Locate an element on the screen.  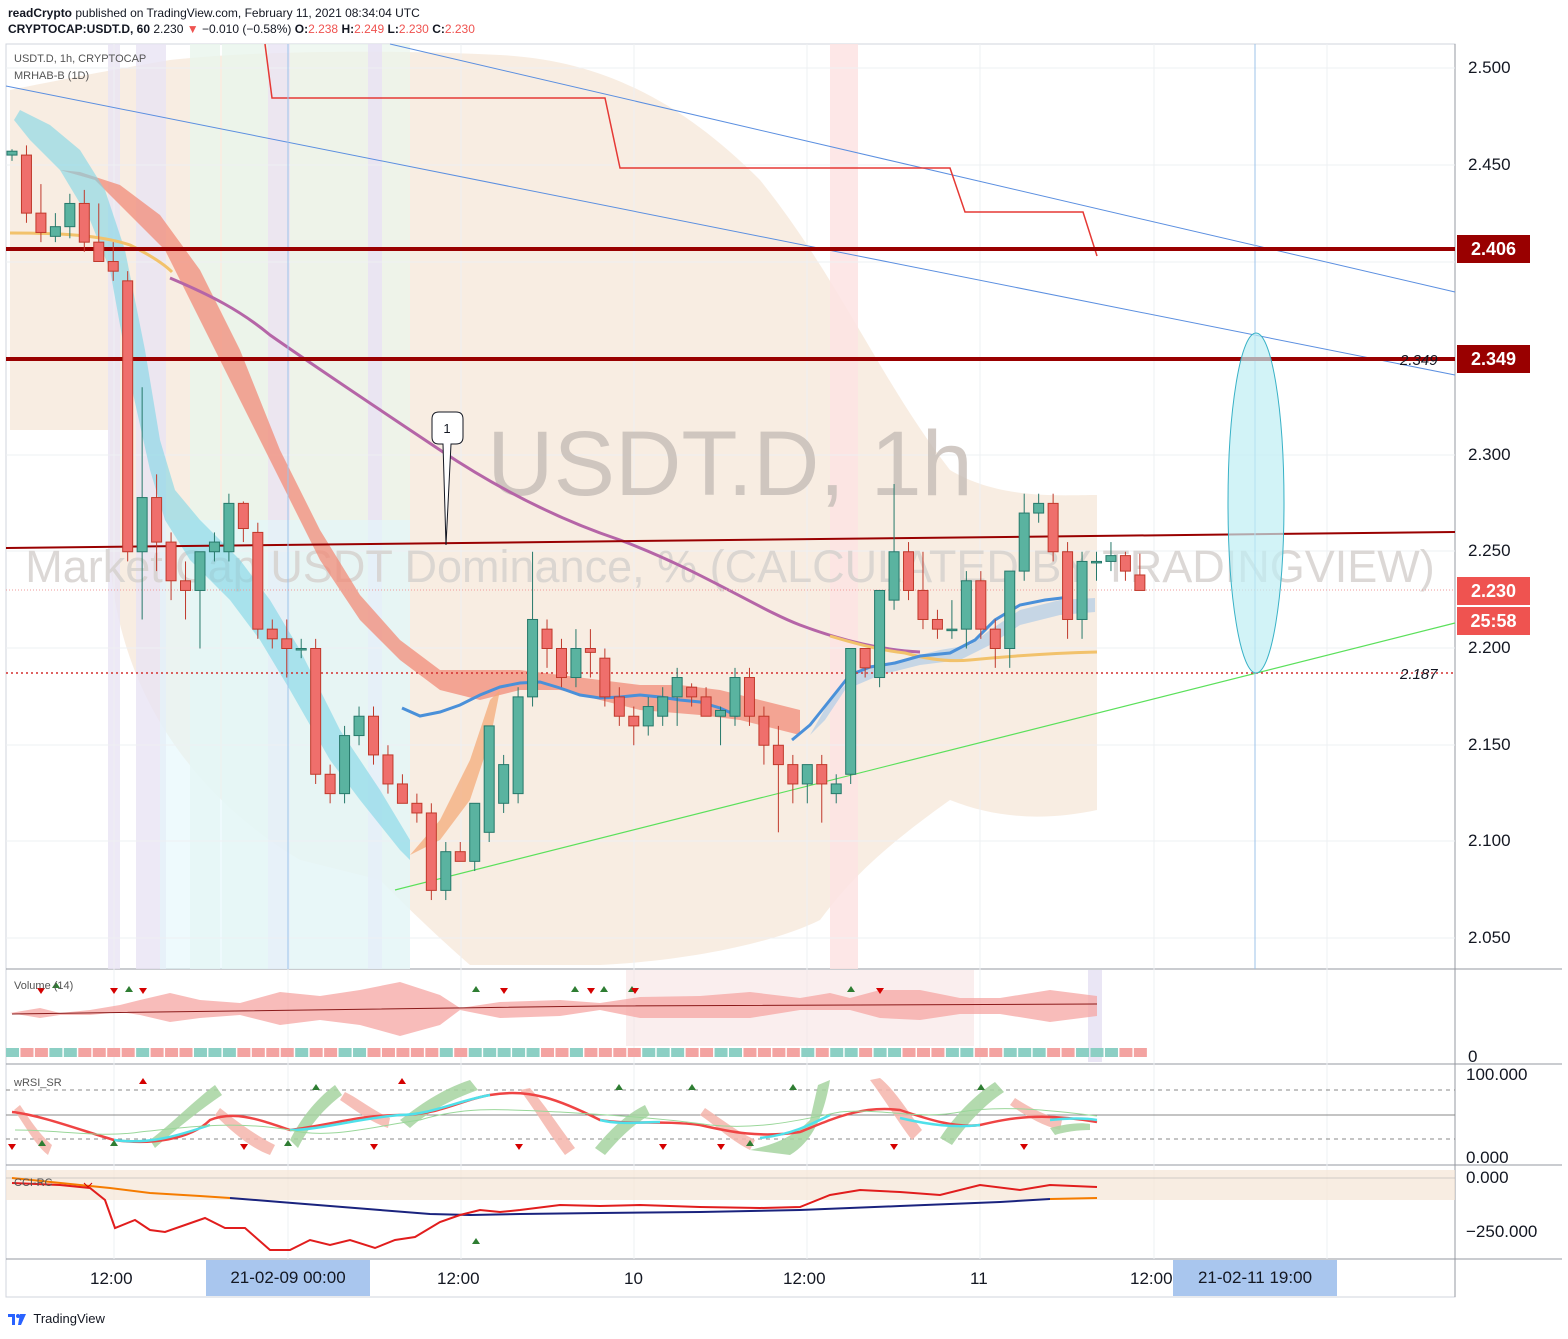
level-label-2349: 2.349 is located at coordinates (1493, 359).